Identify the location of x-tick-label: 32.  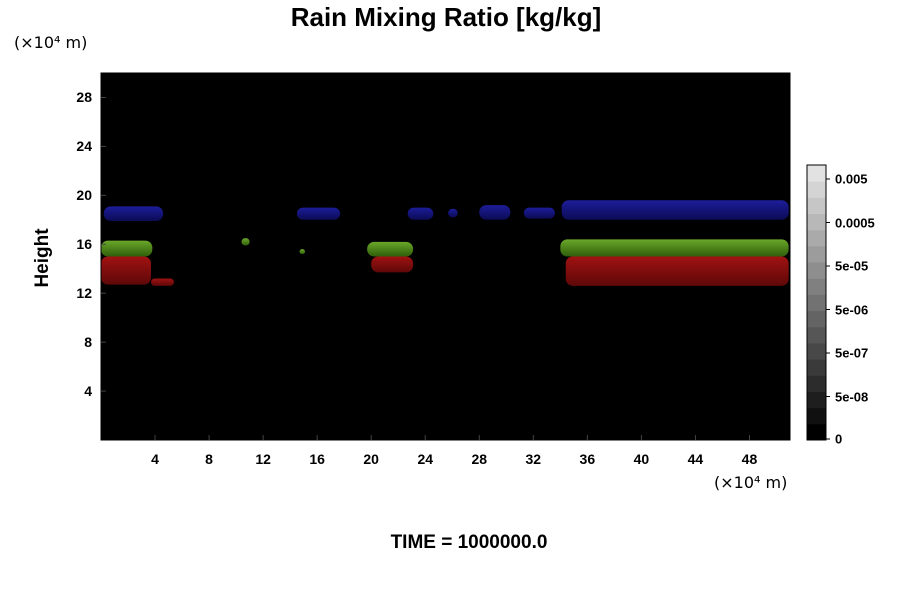
(533, 459).